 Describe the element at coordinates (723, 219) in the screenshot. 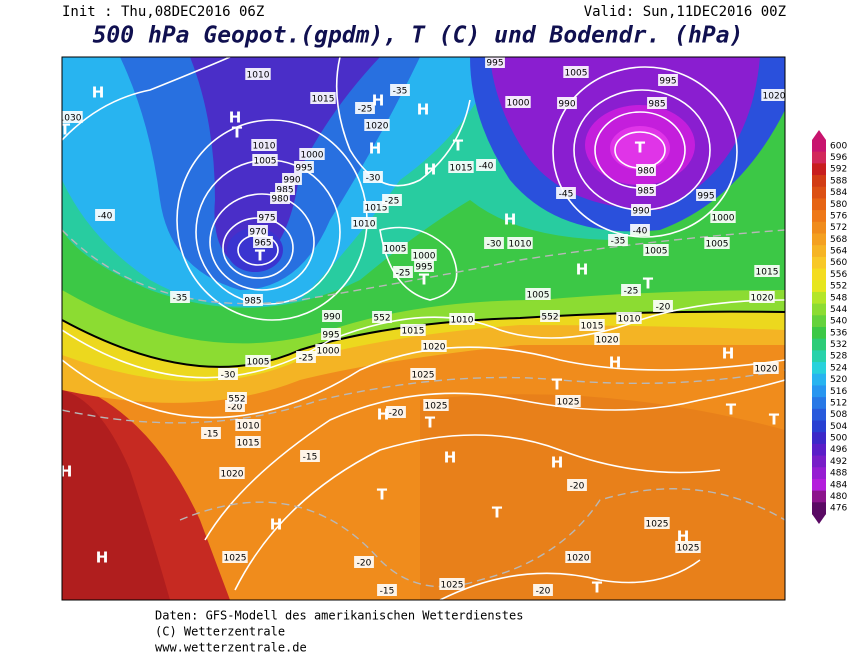

I see `contour-label: 1000` at that location.